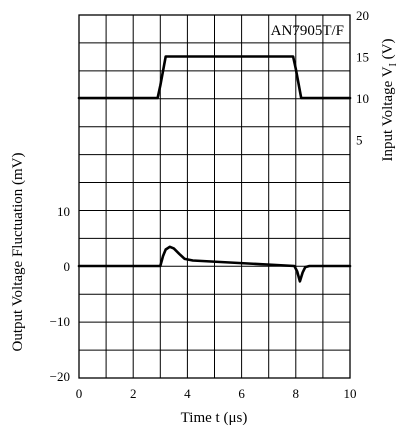 The width and height of the screenshot is (400, 429). Describe the element at coordinates (362, 98) in the screenshot. I see `right-tick-label: 10` at that location.